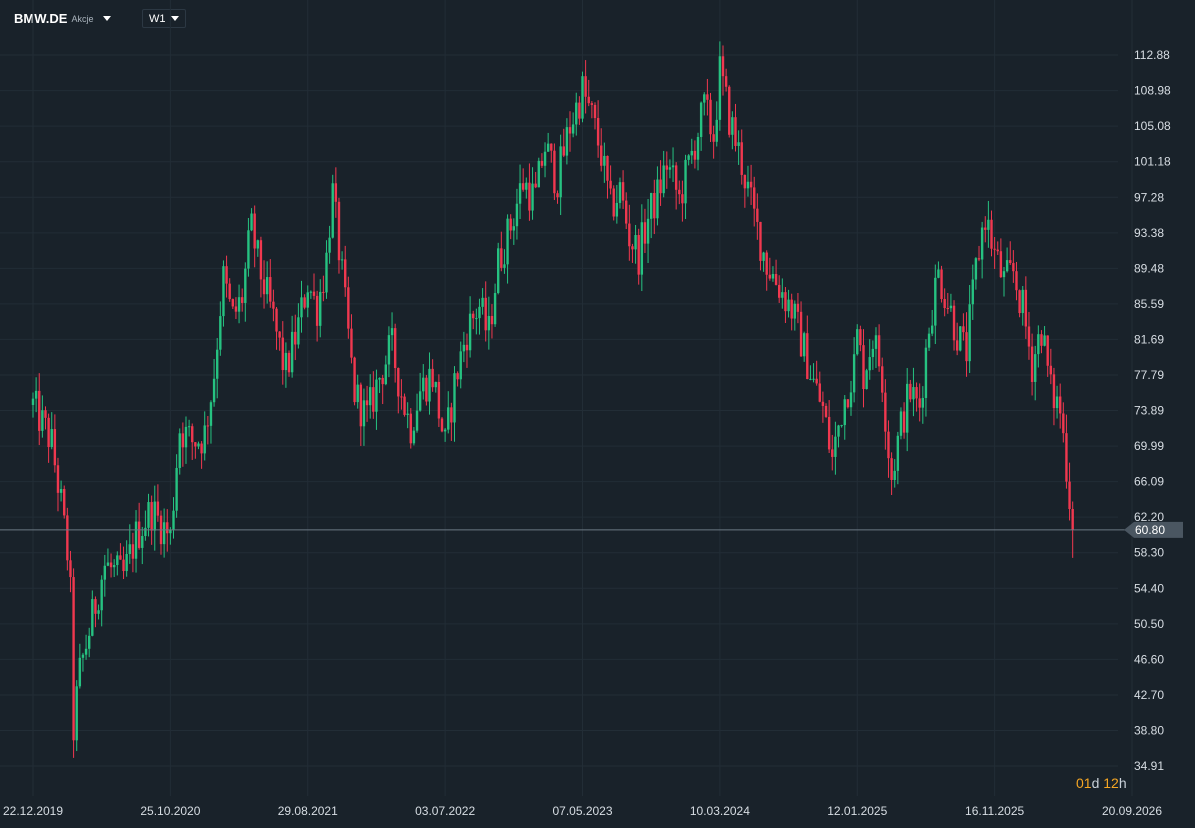 The height and width of the screenshot is (828, 1195). Describe the element at coordinates (1084, 783) in the screenshot. I see `countdown-days-value: 01` at that location.